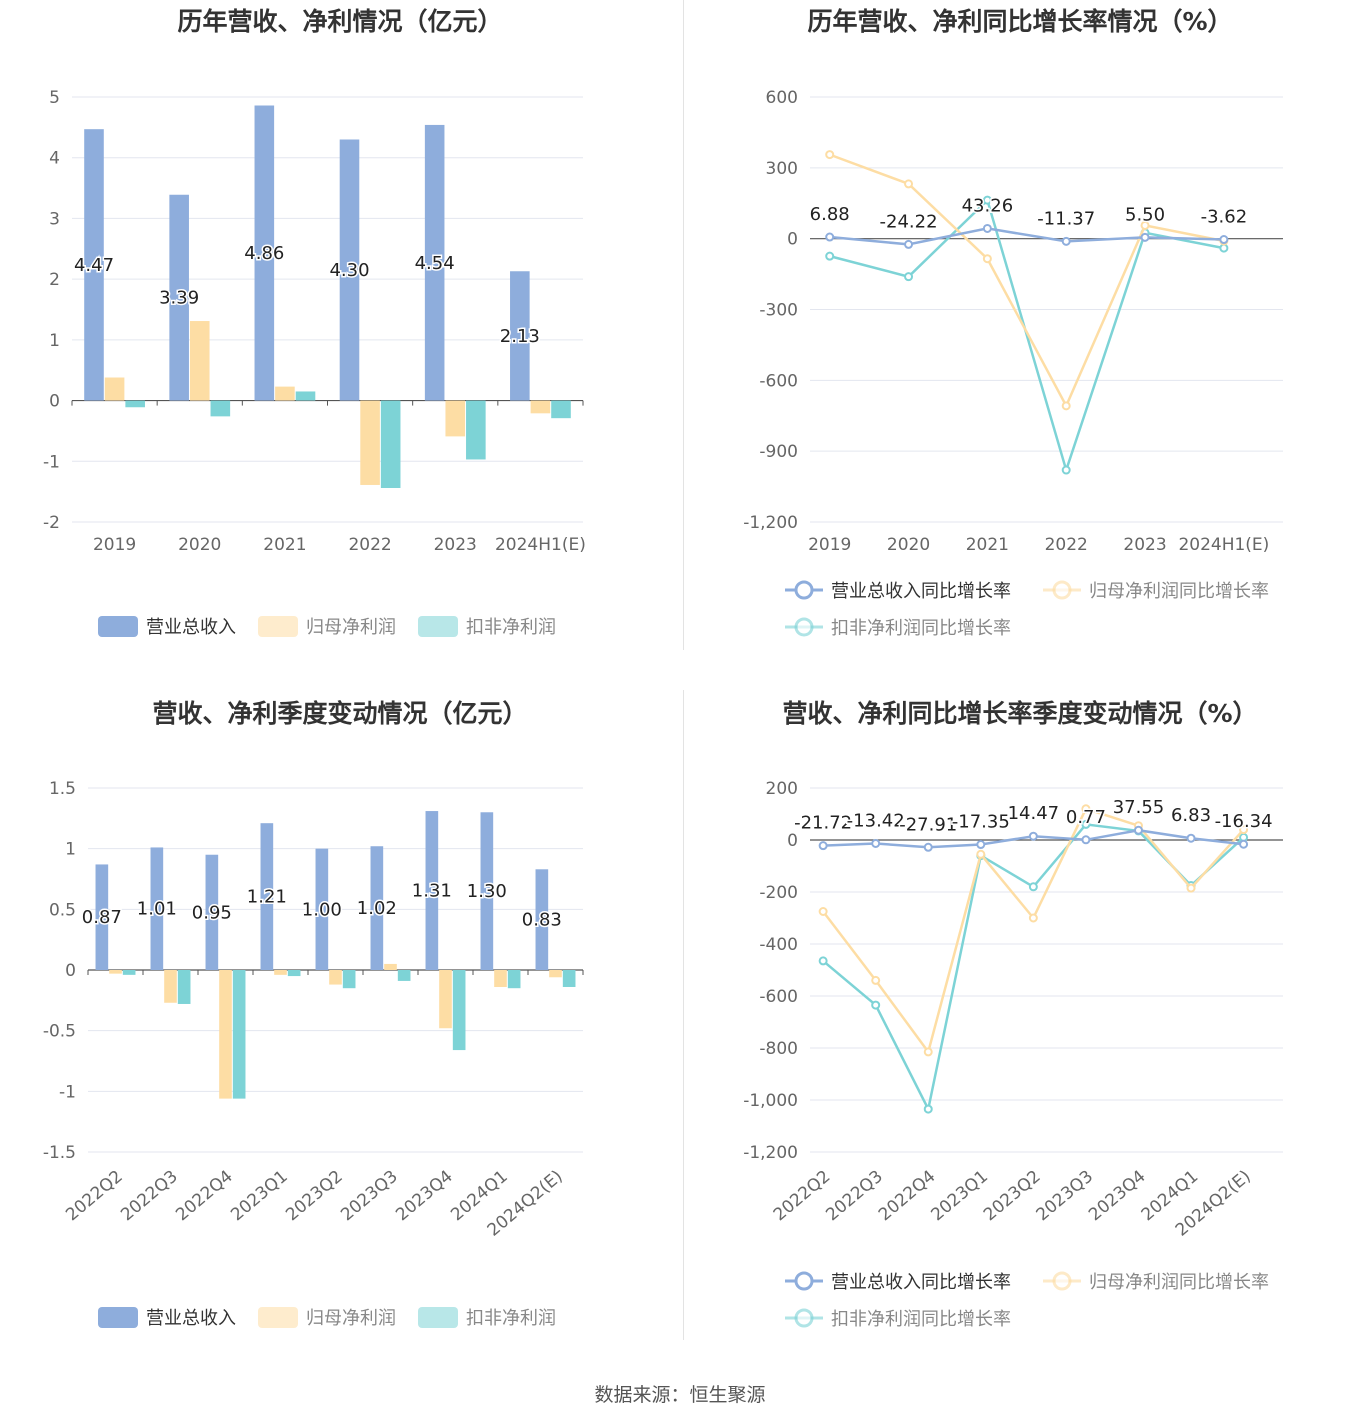 The image size is (1360, 1425). I want to click on legend-label-net-profit: 归母净利润同比增长率, so click(1179, 1282).